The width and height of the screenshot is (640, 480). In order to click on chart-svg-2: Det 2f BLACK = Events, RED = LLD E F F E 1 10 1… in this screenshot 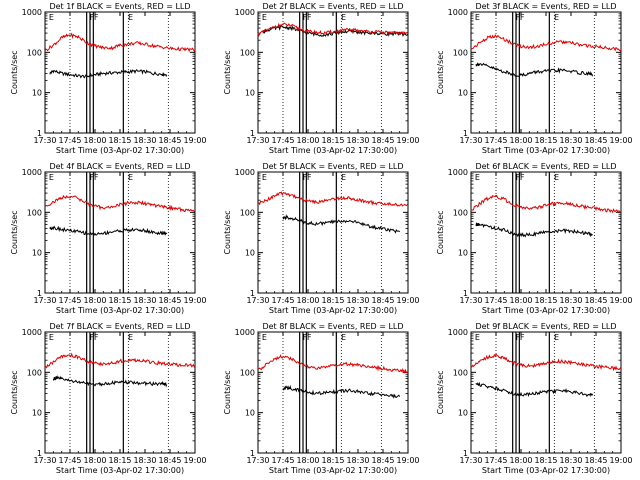, I will do `click(321, 78)`.